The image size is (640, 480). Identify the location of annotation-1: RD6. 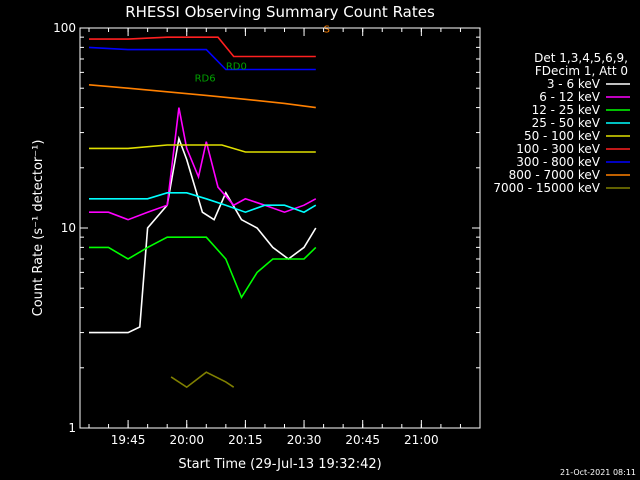
(205, 79).